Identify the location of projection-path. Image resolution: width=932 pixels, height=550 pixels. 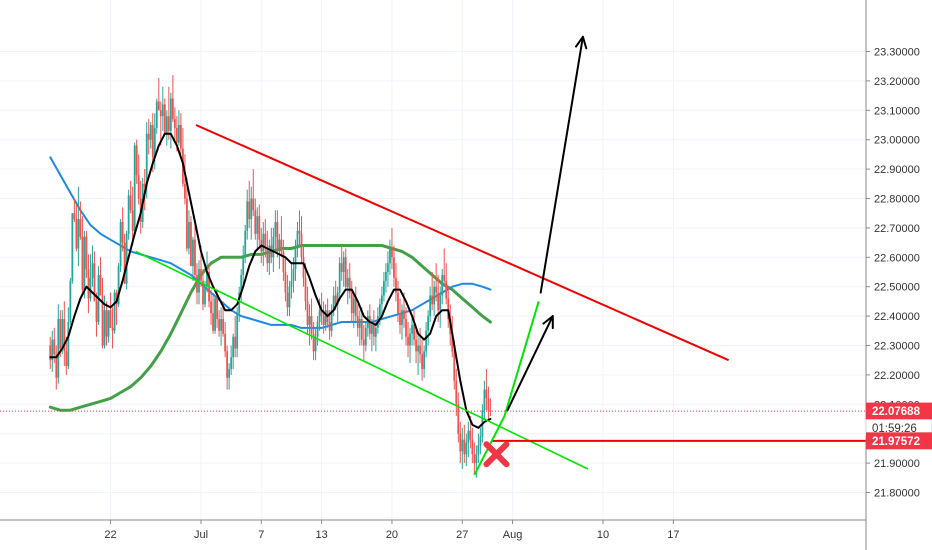
(506, 388).